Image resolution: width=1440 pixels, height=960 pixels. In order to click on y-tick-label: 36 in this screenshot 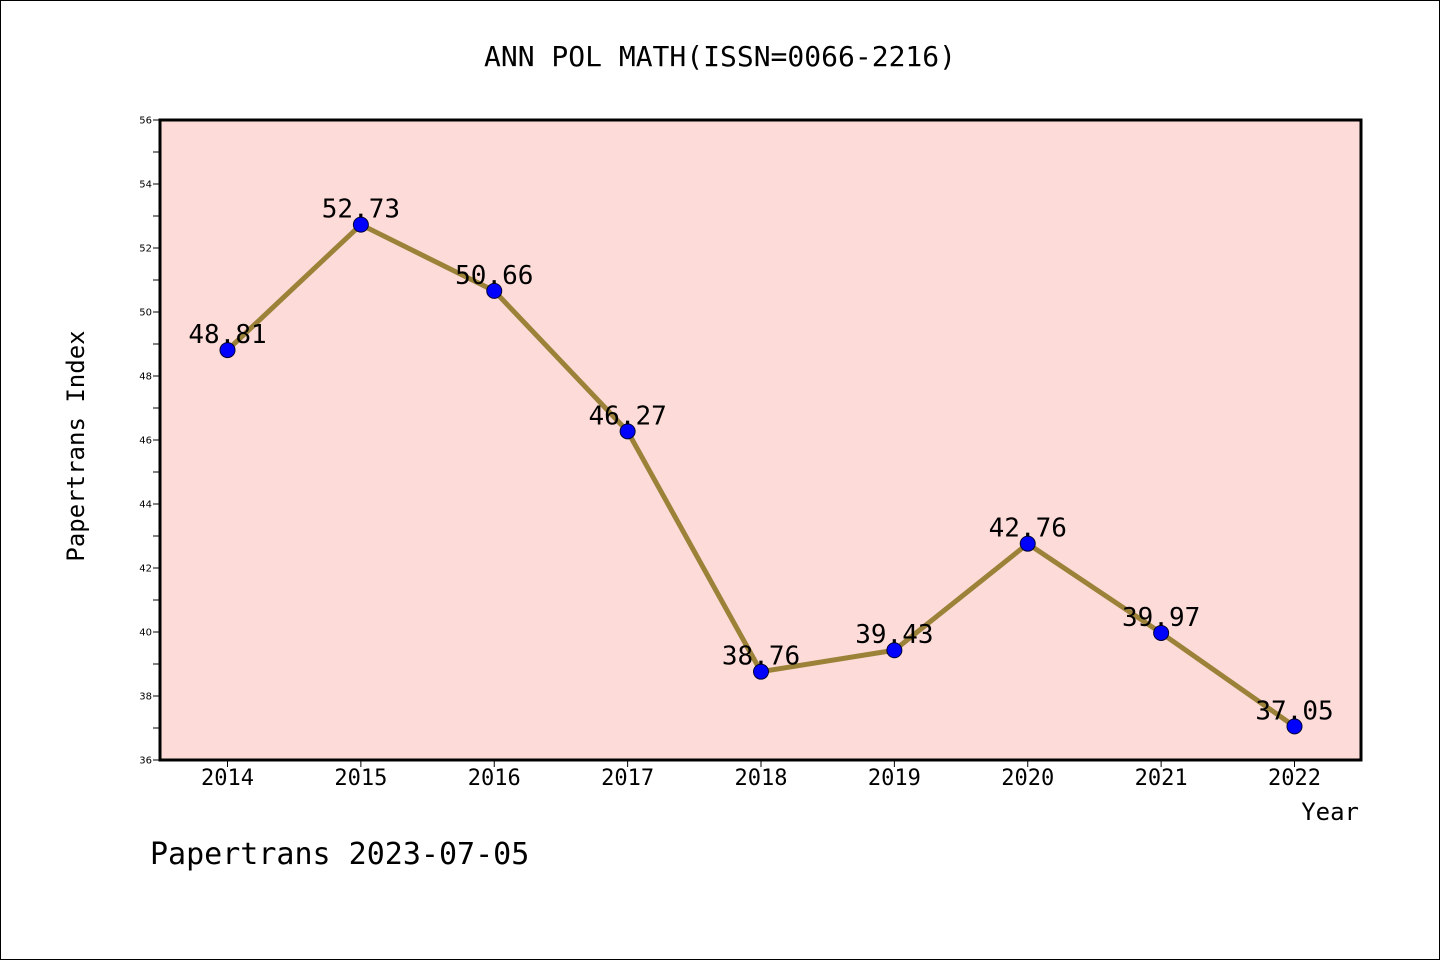, I will do `click(145, 761)`.